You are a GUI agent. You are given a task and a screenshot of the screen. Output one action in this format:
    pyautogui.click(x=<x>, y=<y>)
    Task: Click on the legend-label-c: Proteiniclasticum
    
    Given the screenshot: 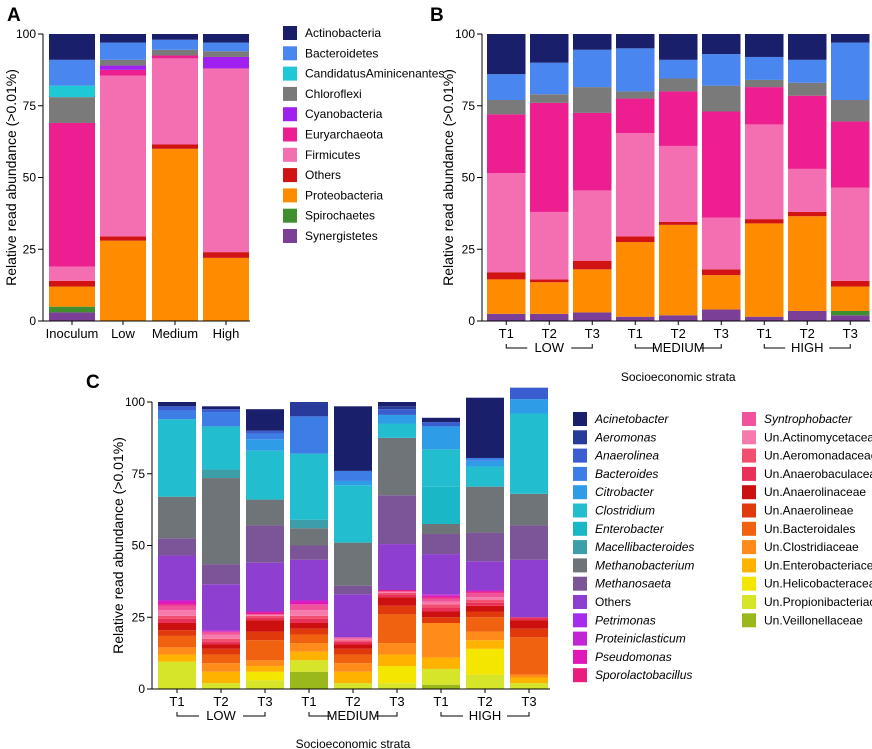 What is the action you would take?
    pyautogui.click(x=640, y=639)
    